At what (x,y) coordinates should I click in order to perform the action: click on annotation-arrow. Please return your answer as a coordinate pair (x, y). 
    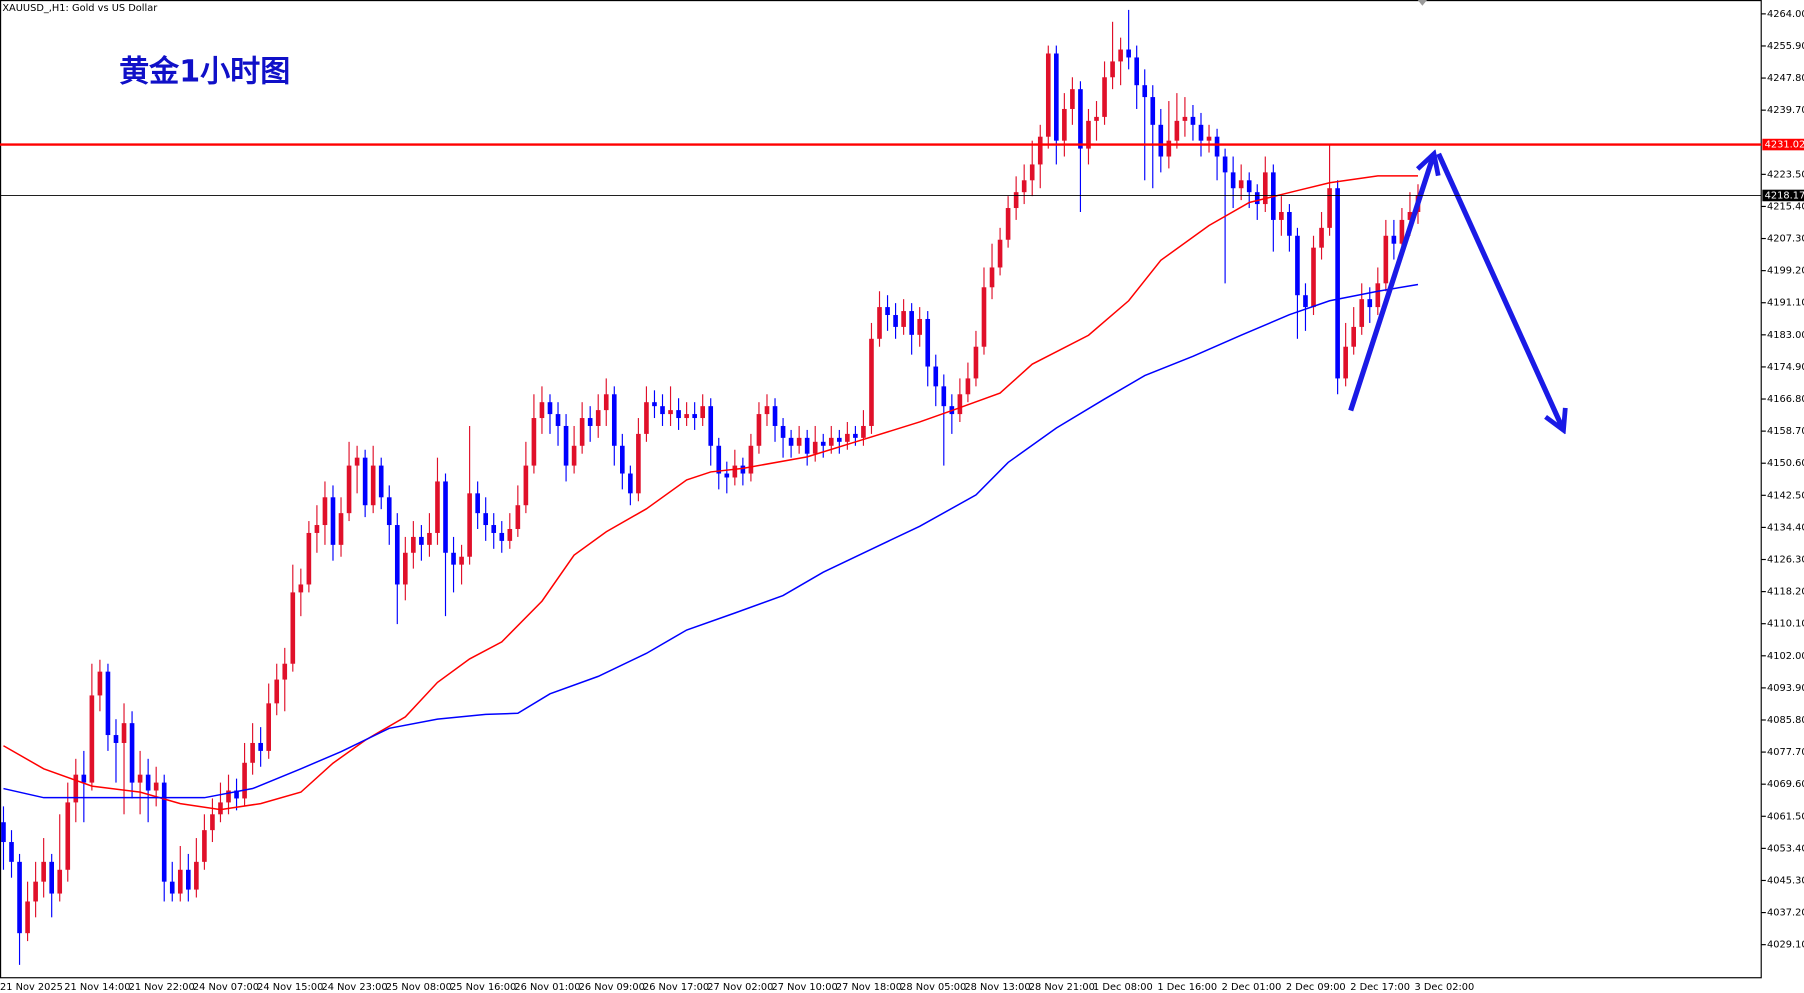
    Looking at the image, I should click on (1500, 291).